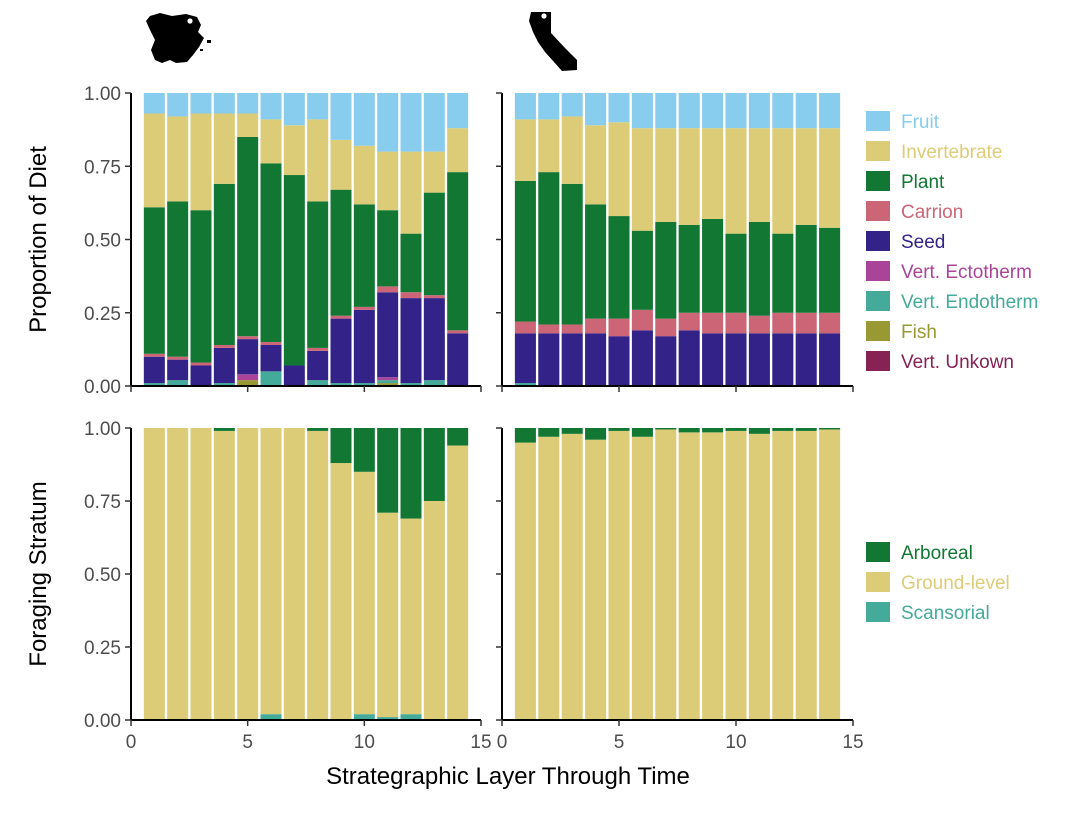 The image size is (1078, 827). What do you see at coordinates (923, 182) in the screenshot?
I see `legend-label: Plant` at bounding box center [923, 182].